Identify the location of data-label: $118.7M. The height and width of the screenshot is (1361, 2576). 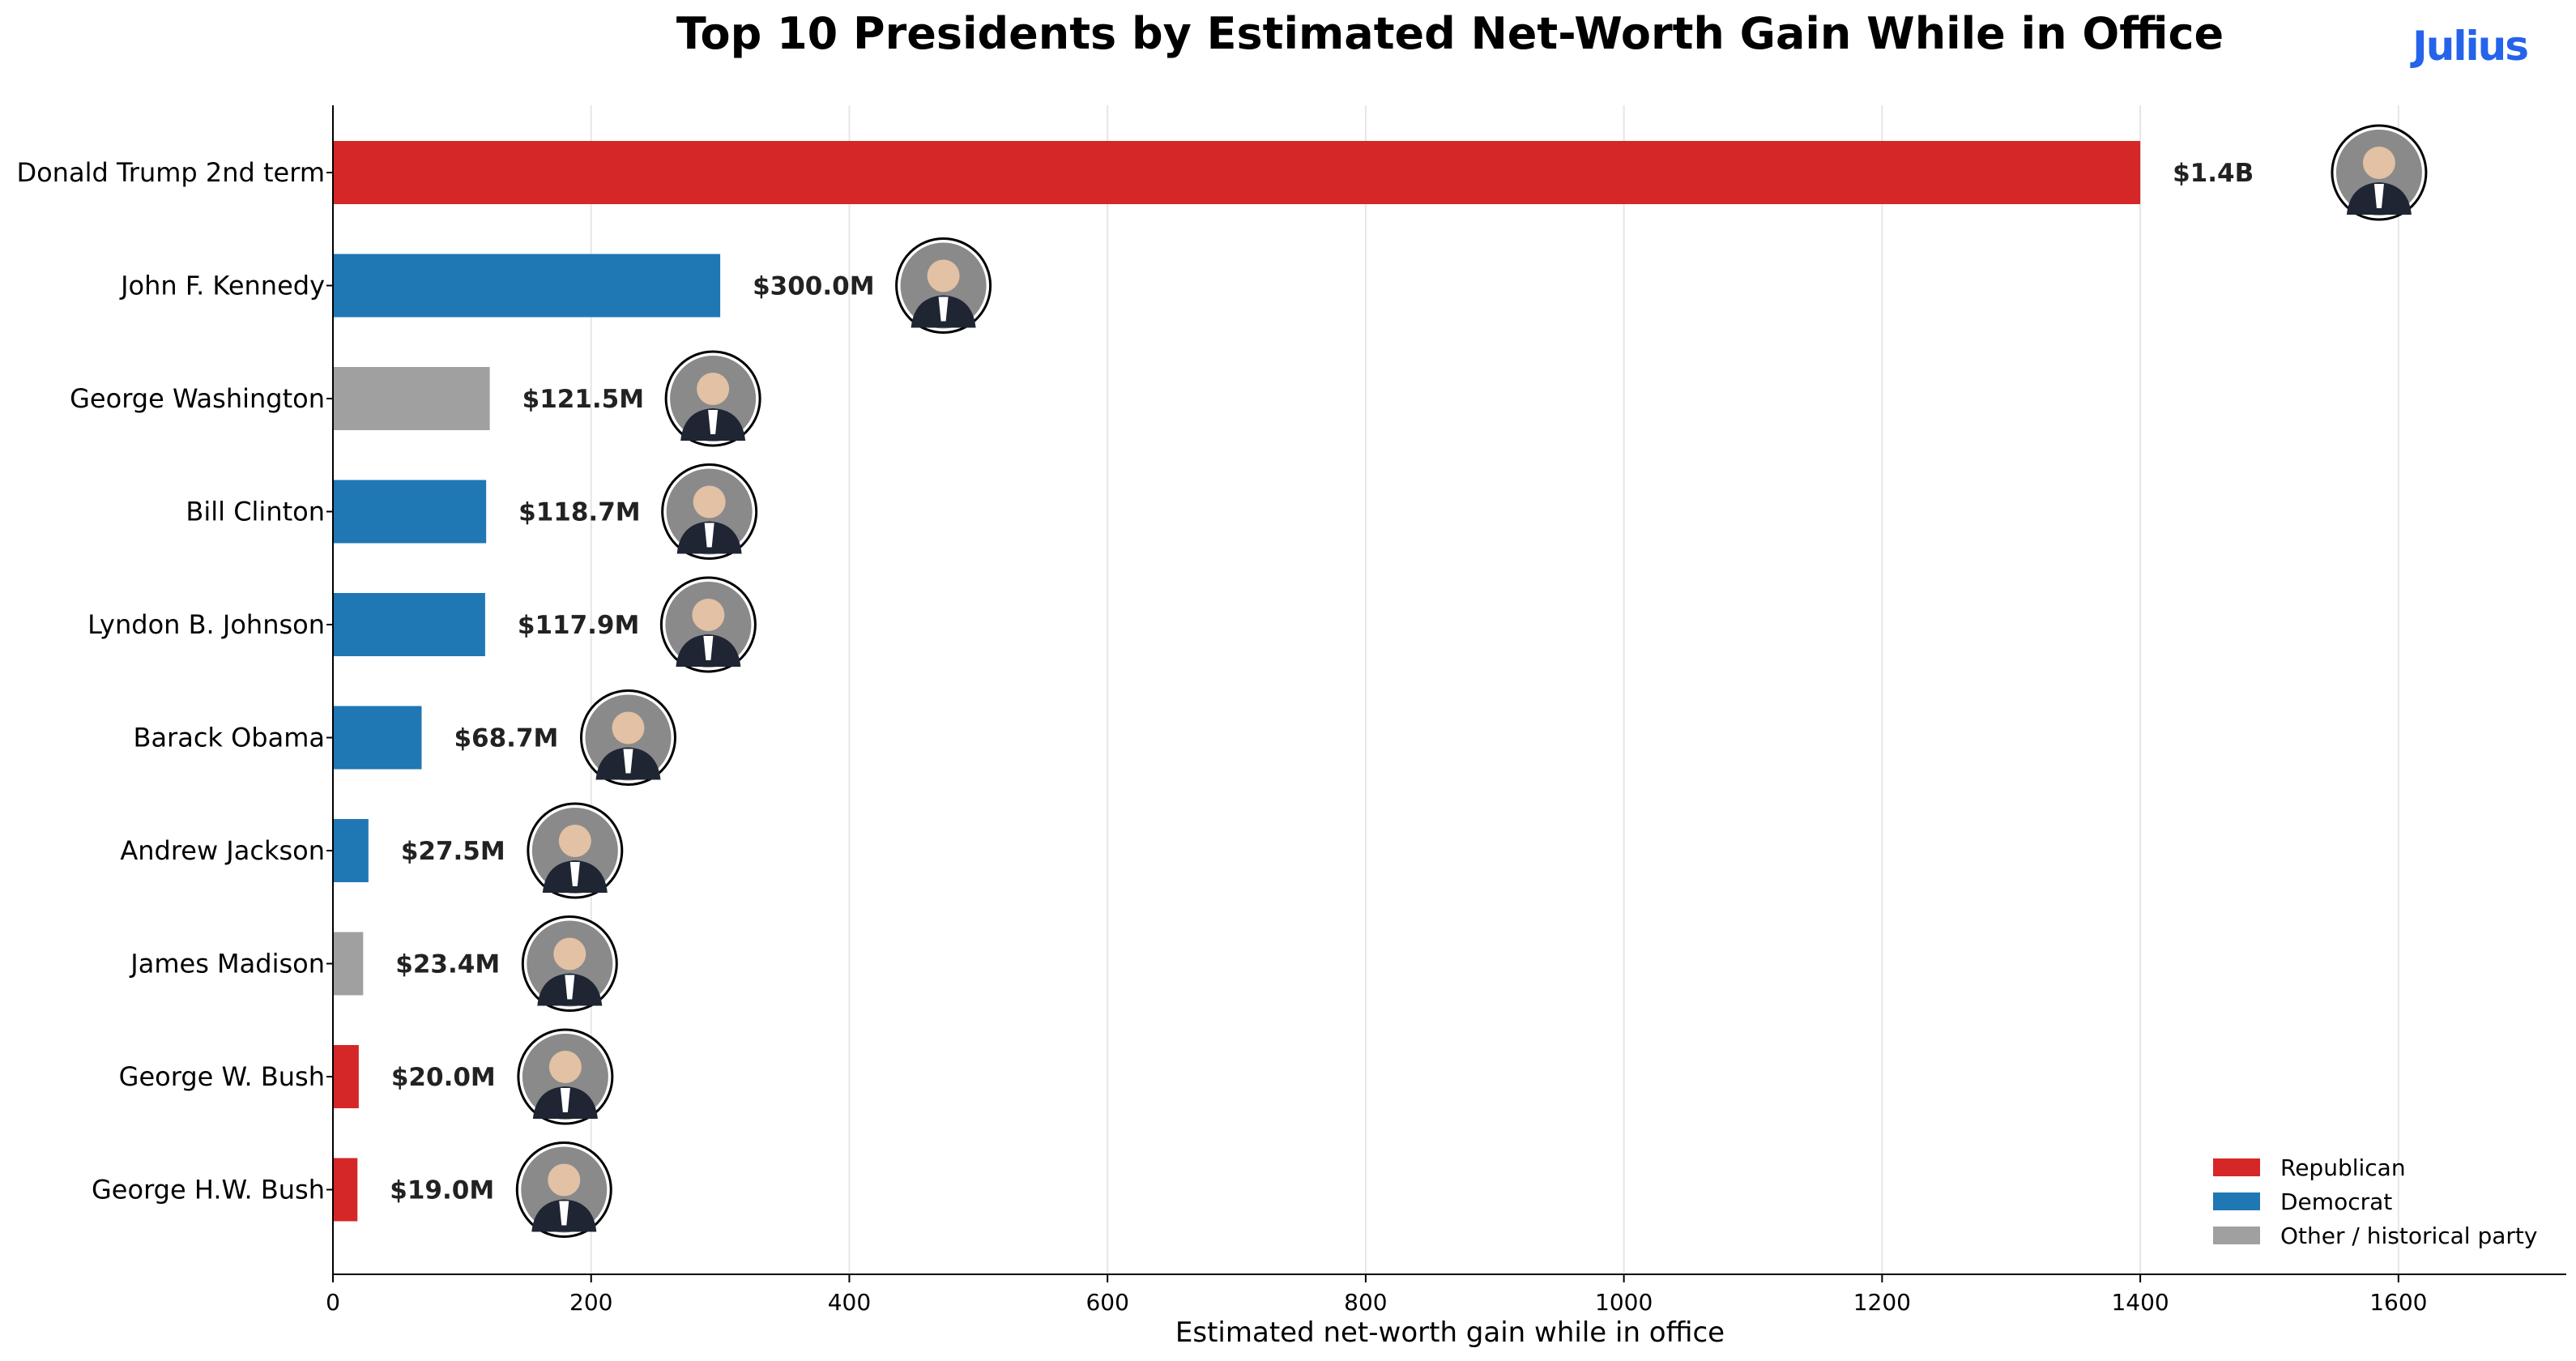
(579, 512).